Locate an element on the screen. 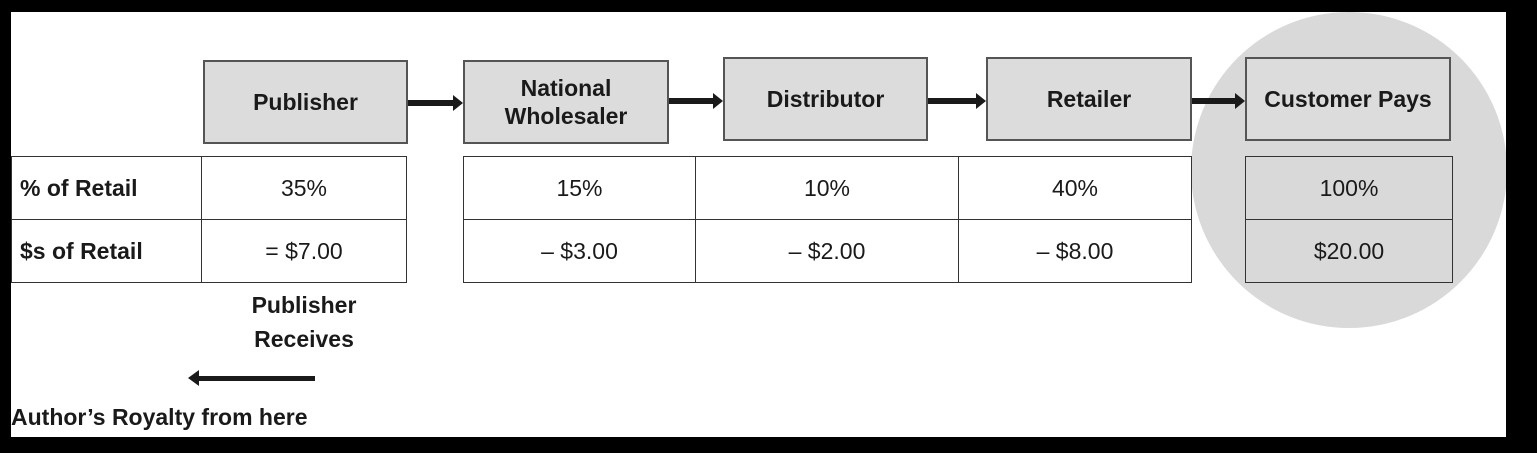  dollars-row-label: $s of Retail is located at coordinates (106, 251).